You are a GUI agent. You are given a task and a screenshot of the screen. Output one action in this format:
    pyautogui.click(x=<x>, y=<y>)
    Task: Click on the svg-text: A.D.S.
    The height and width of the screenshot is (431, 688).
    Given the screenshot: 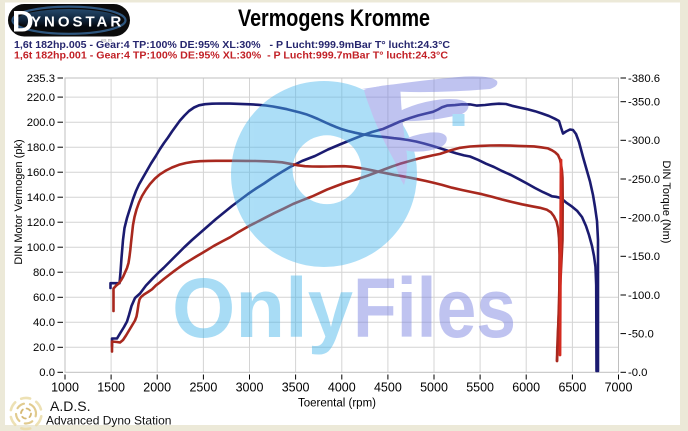 What is the action you would take?
    pyautogui.click(x=70, y=406)
    